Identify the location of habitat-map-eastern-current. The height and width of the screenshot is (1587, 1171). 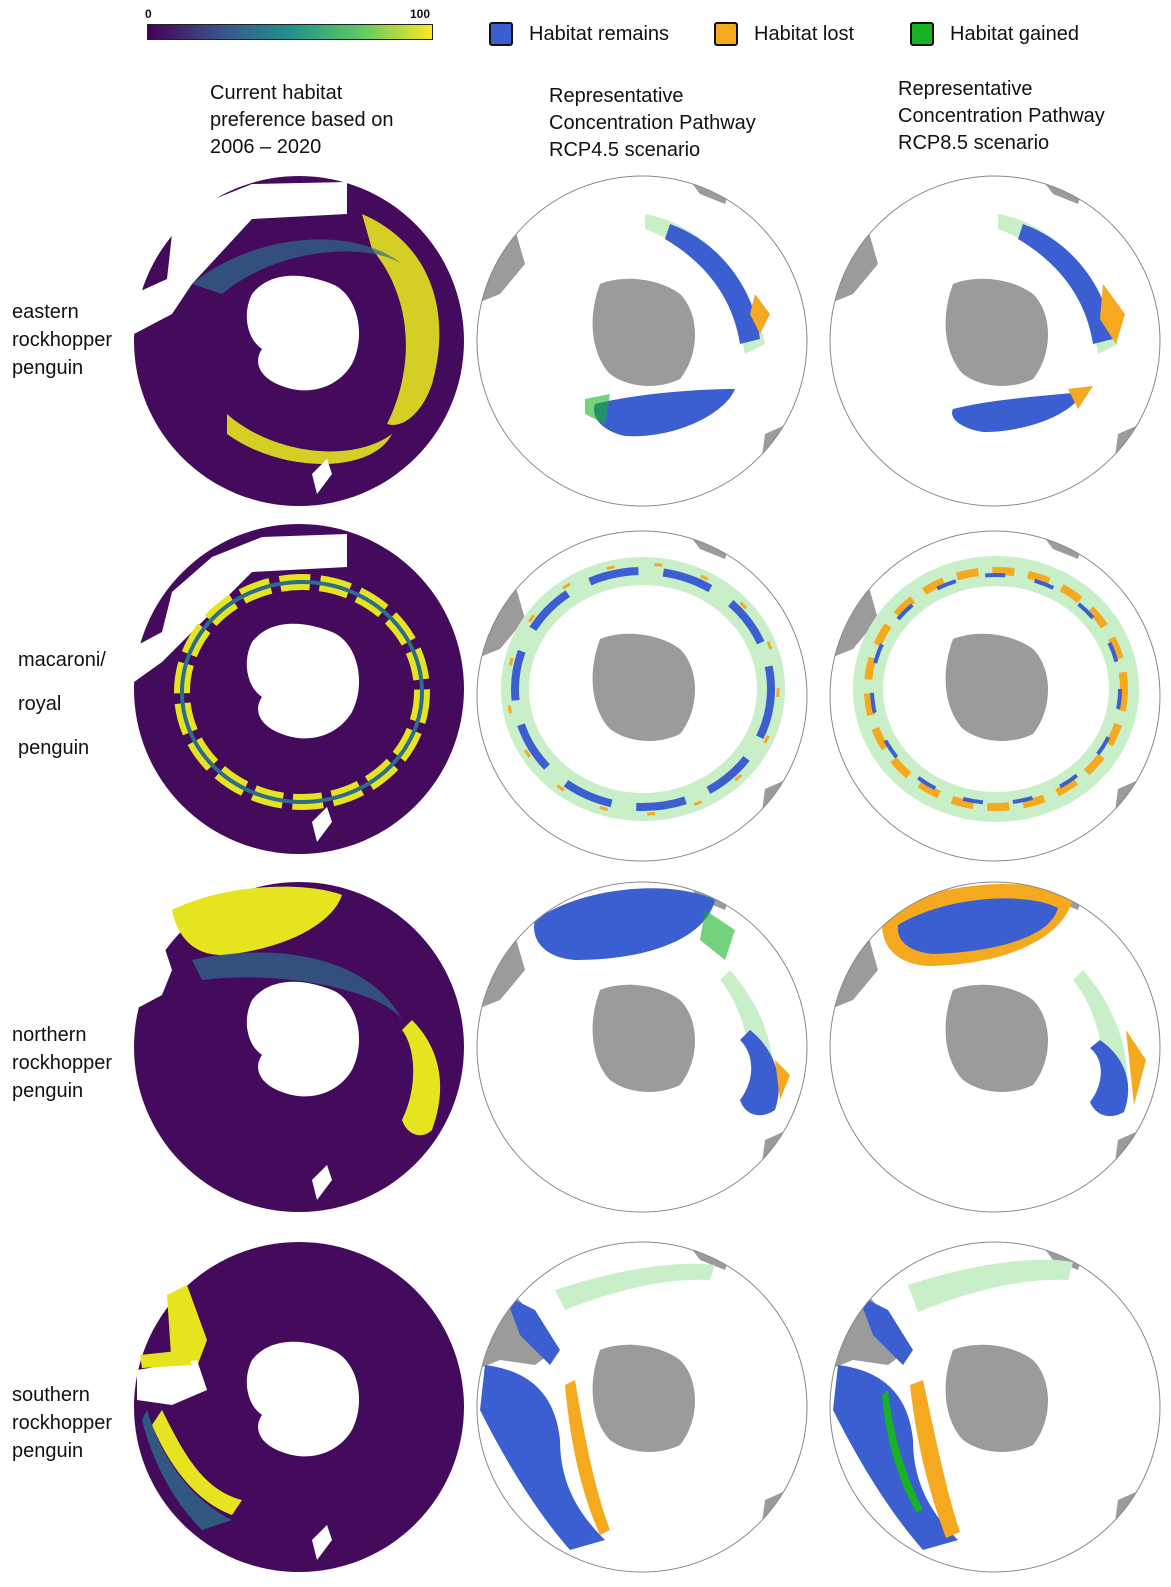
(299, 341).